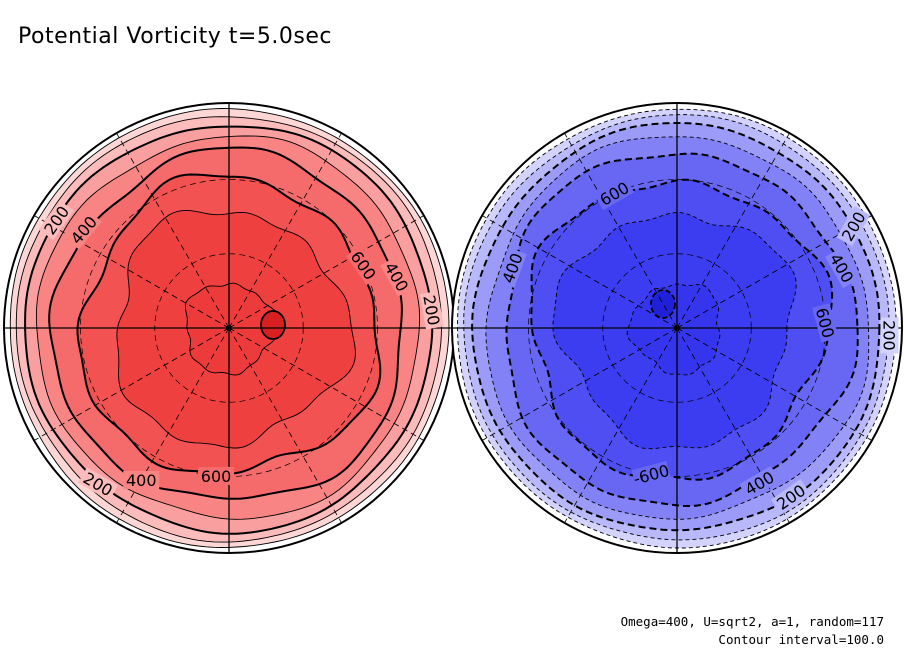 The image size is (904, 654). What do you see at coordinates (175, 36) in the screenshot?
I see `chart-title: Potential Vorticity t=5.0sec` at bounding box center [175, 36].